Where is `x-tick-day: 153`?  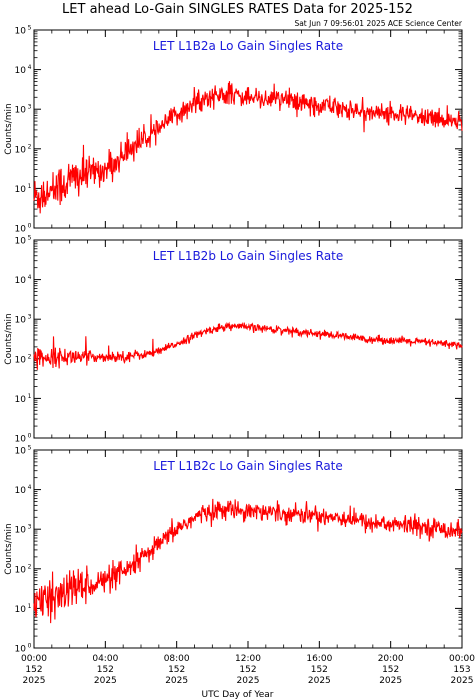
x-tick-day: 153 is located at coordinates (461, 670).